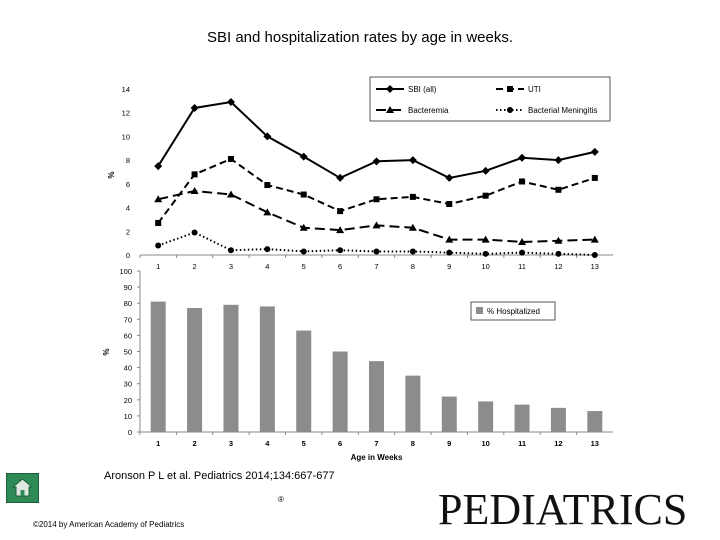 Image resolution: width=720 pixels, height=540 pixels. I want to click on bar-x-tick-label: 1, so click(158, 443).